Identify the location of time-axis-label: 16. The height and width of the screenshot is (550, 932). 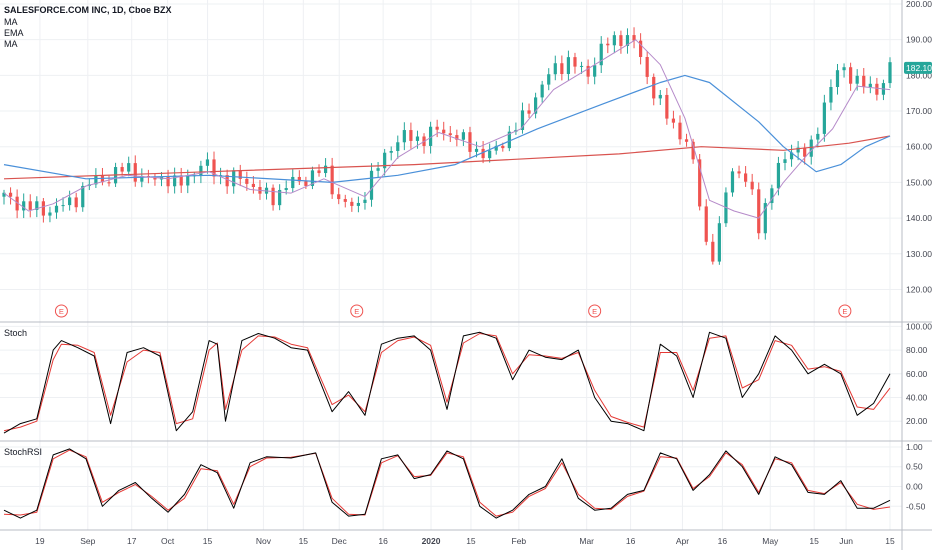
(631, 541).